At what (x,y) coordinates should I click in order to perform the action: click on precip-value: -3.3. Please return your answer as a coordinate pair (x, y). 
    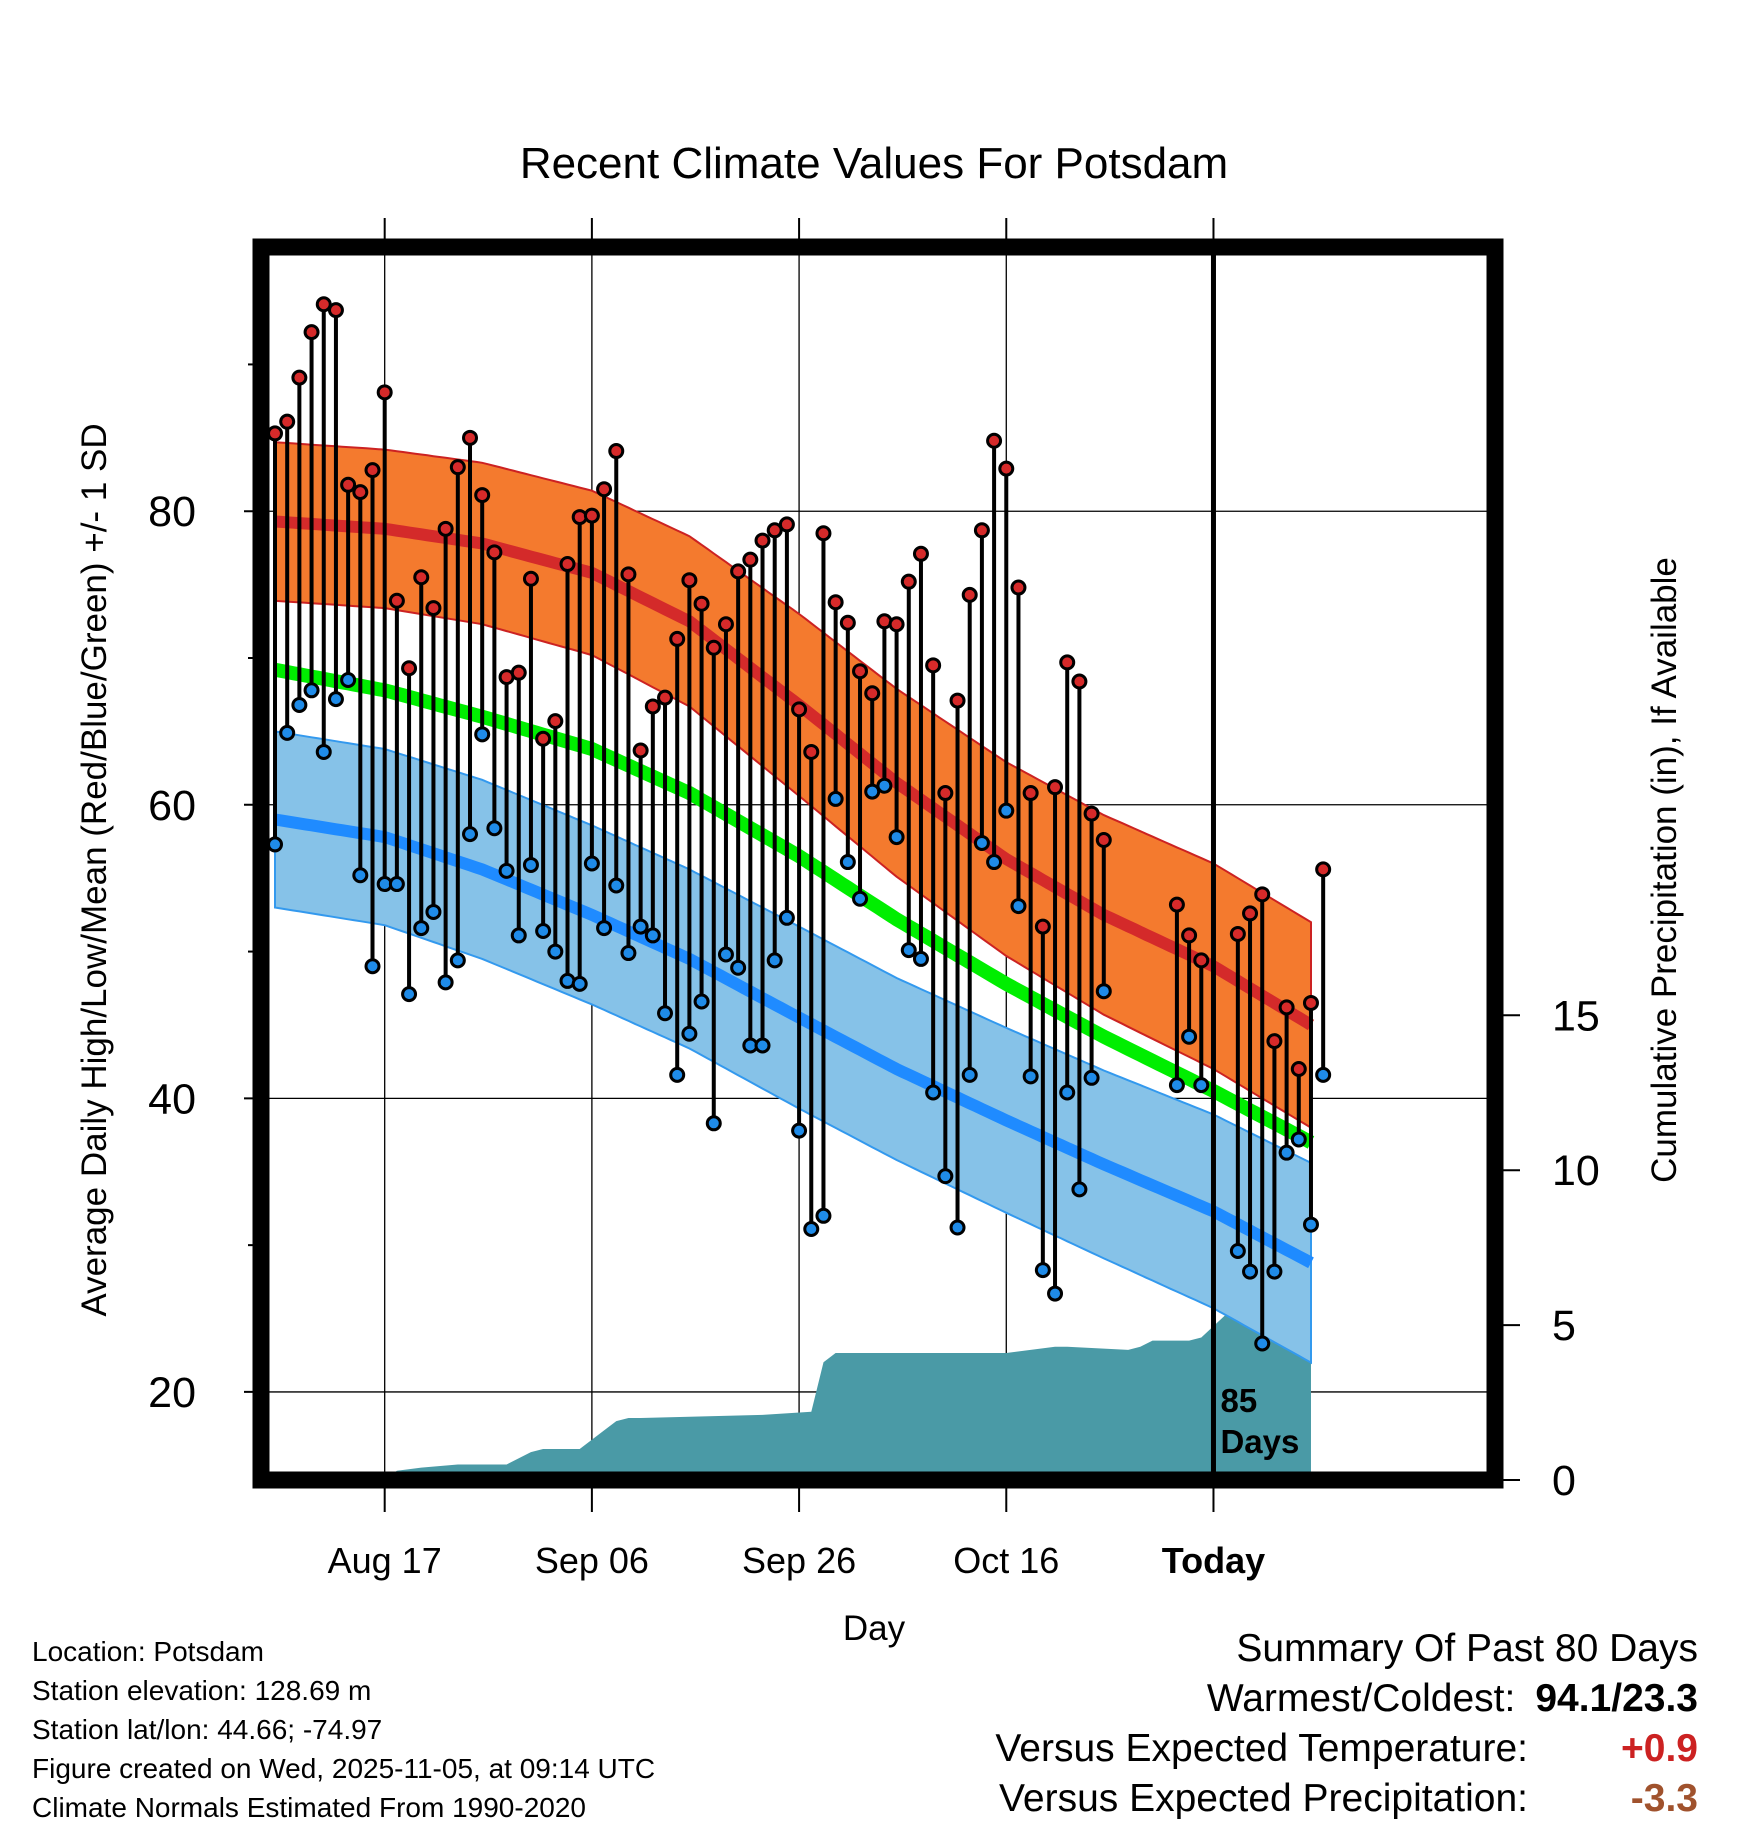
    Looking at the image, I should click on (1664, 1798).